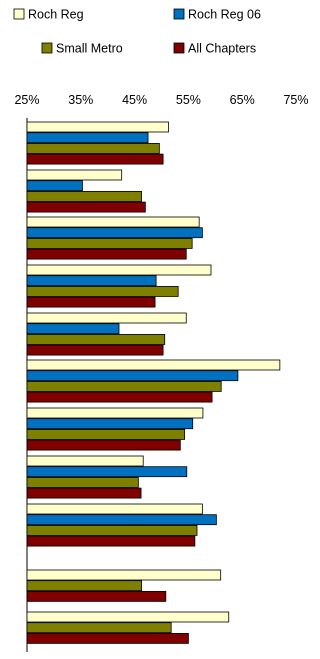 The width and height of the screenshot is (320, 659). What do you see at coordinates (80, 100) in the screenshot?
I see `x-tick-label: 35%` at bounding box center [80, 100].